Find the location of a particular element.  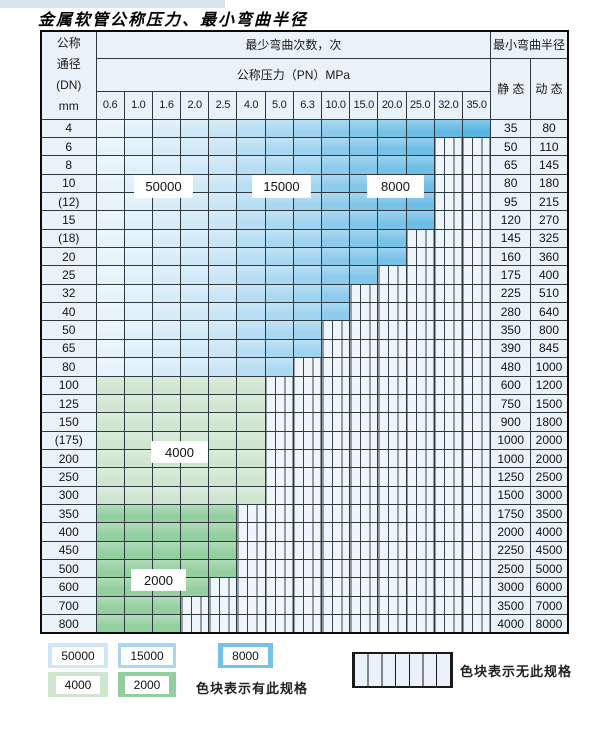

static-value-cell: 900 is located at coordinates (511, 422).